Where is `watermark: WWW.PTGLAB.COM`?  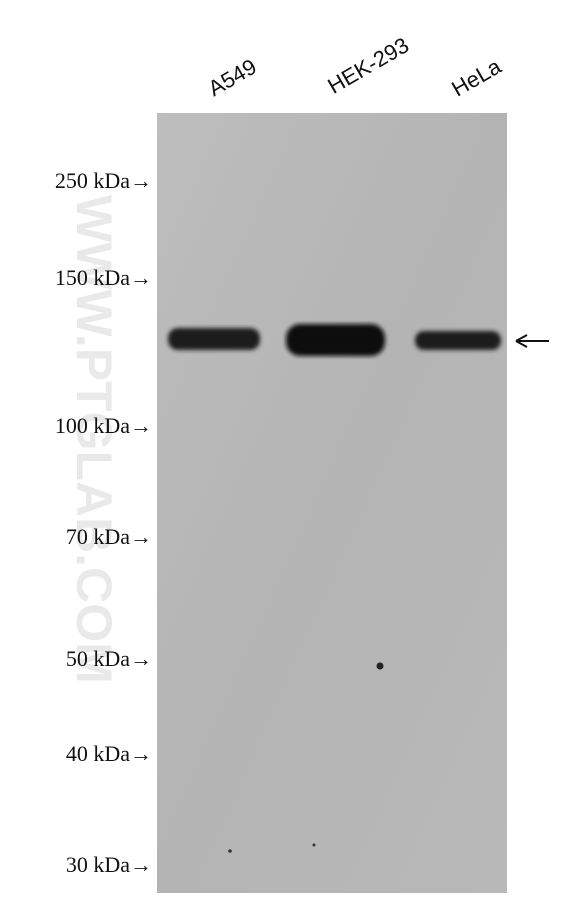 watermark: WWW.PTGLAB.COM is located at coordinates (94, 439).